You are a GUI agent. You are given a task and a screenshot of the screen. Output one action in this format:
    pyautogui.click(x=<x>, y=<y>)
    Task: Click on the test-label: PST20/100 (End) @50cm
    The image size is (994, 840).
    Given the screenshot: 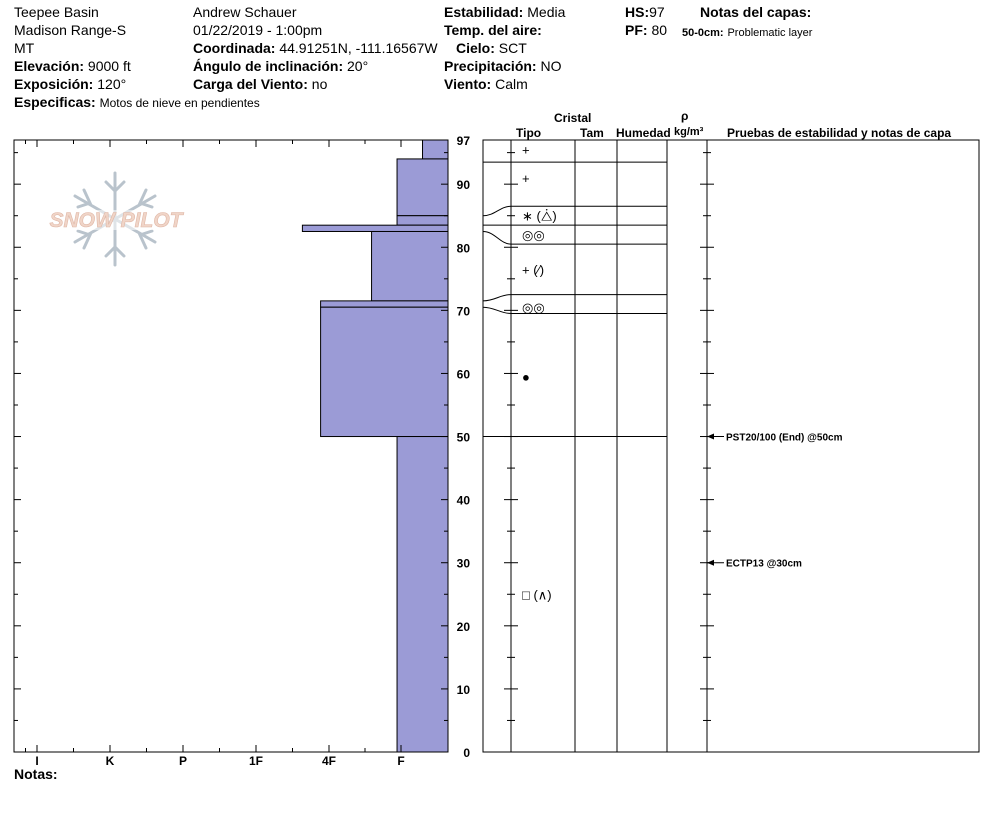 What is the action you would take?
    pyautogui.click(x=784, y=438)
    